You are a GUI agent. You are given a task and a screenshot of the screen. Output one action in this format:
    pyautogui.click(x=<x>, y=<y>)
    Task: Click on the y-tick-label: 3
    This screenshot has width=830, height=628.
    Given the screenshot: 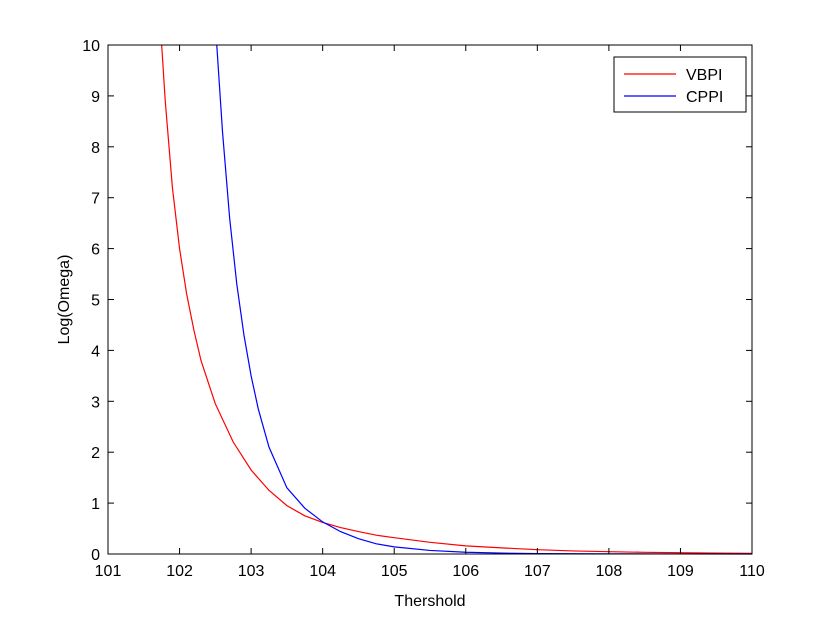 What is the action you would take?
    pyautogui.click(x=95, y=402)
    